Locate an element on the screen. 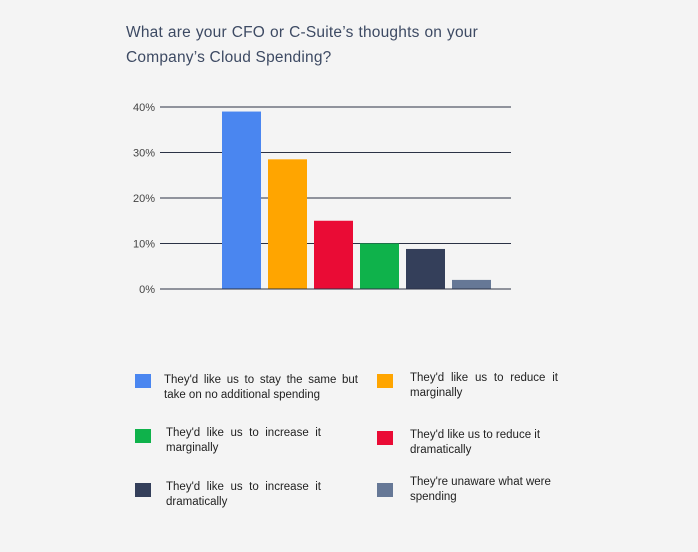  y-tick-label: 0% is located at coordinates (147, 290).